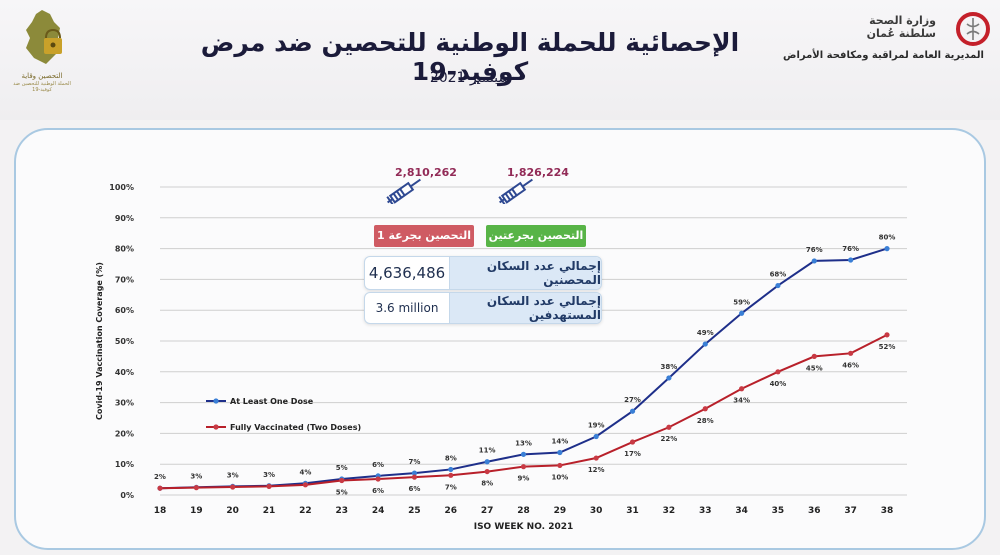 Image resolution: width=1000 pixels, height=555 pixels. Describe the element at coordinates (487, 511) in the screenshot. I see `x-tick-label: 27` at that location.